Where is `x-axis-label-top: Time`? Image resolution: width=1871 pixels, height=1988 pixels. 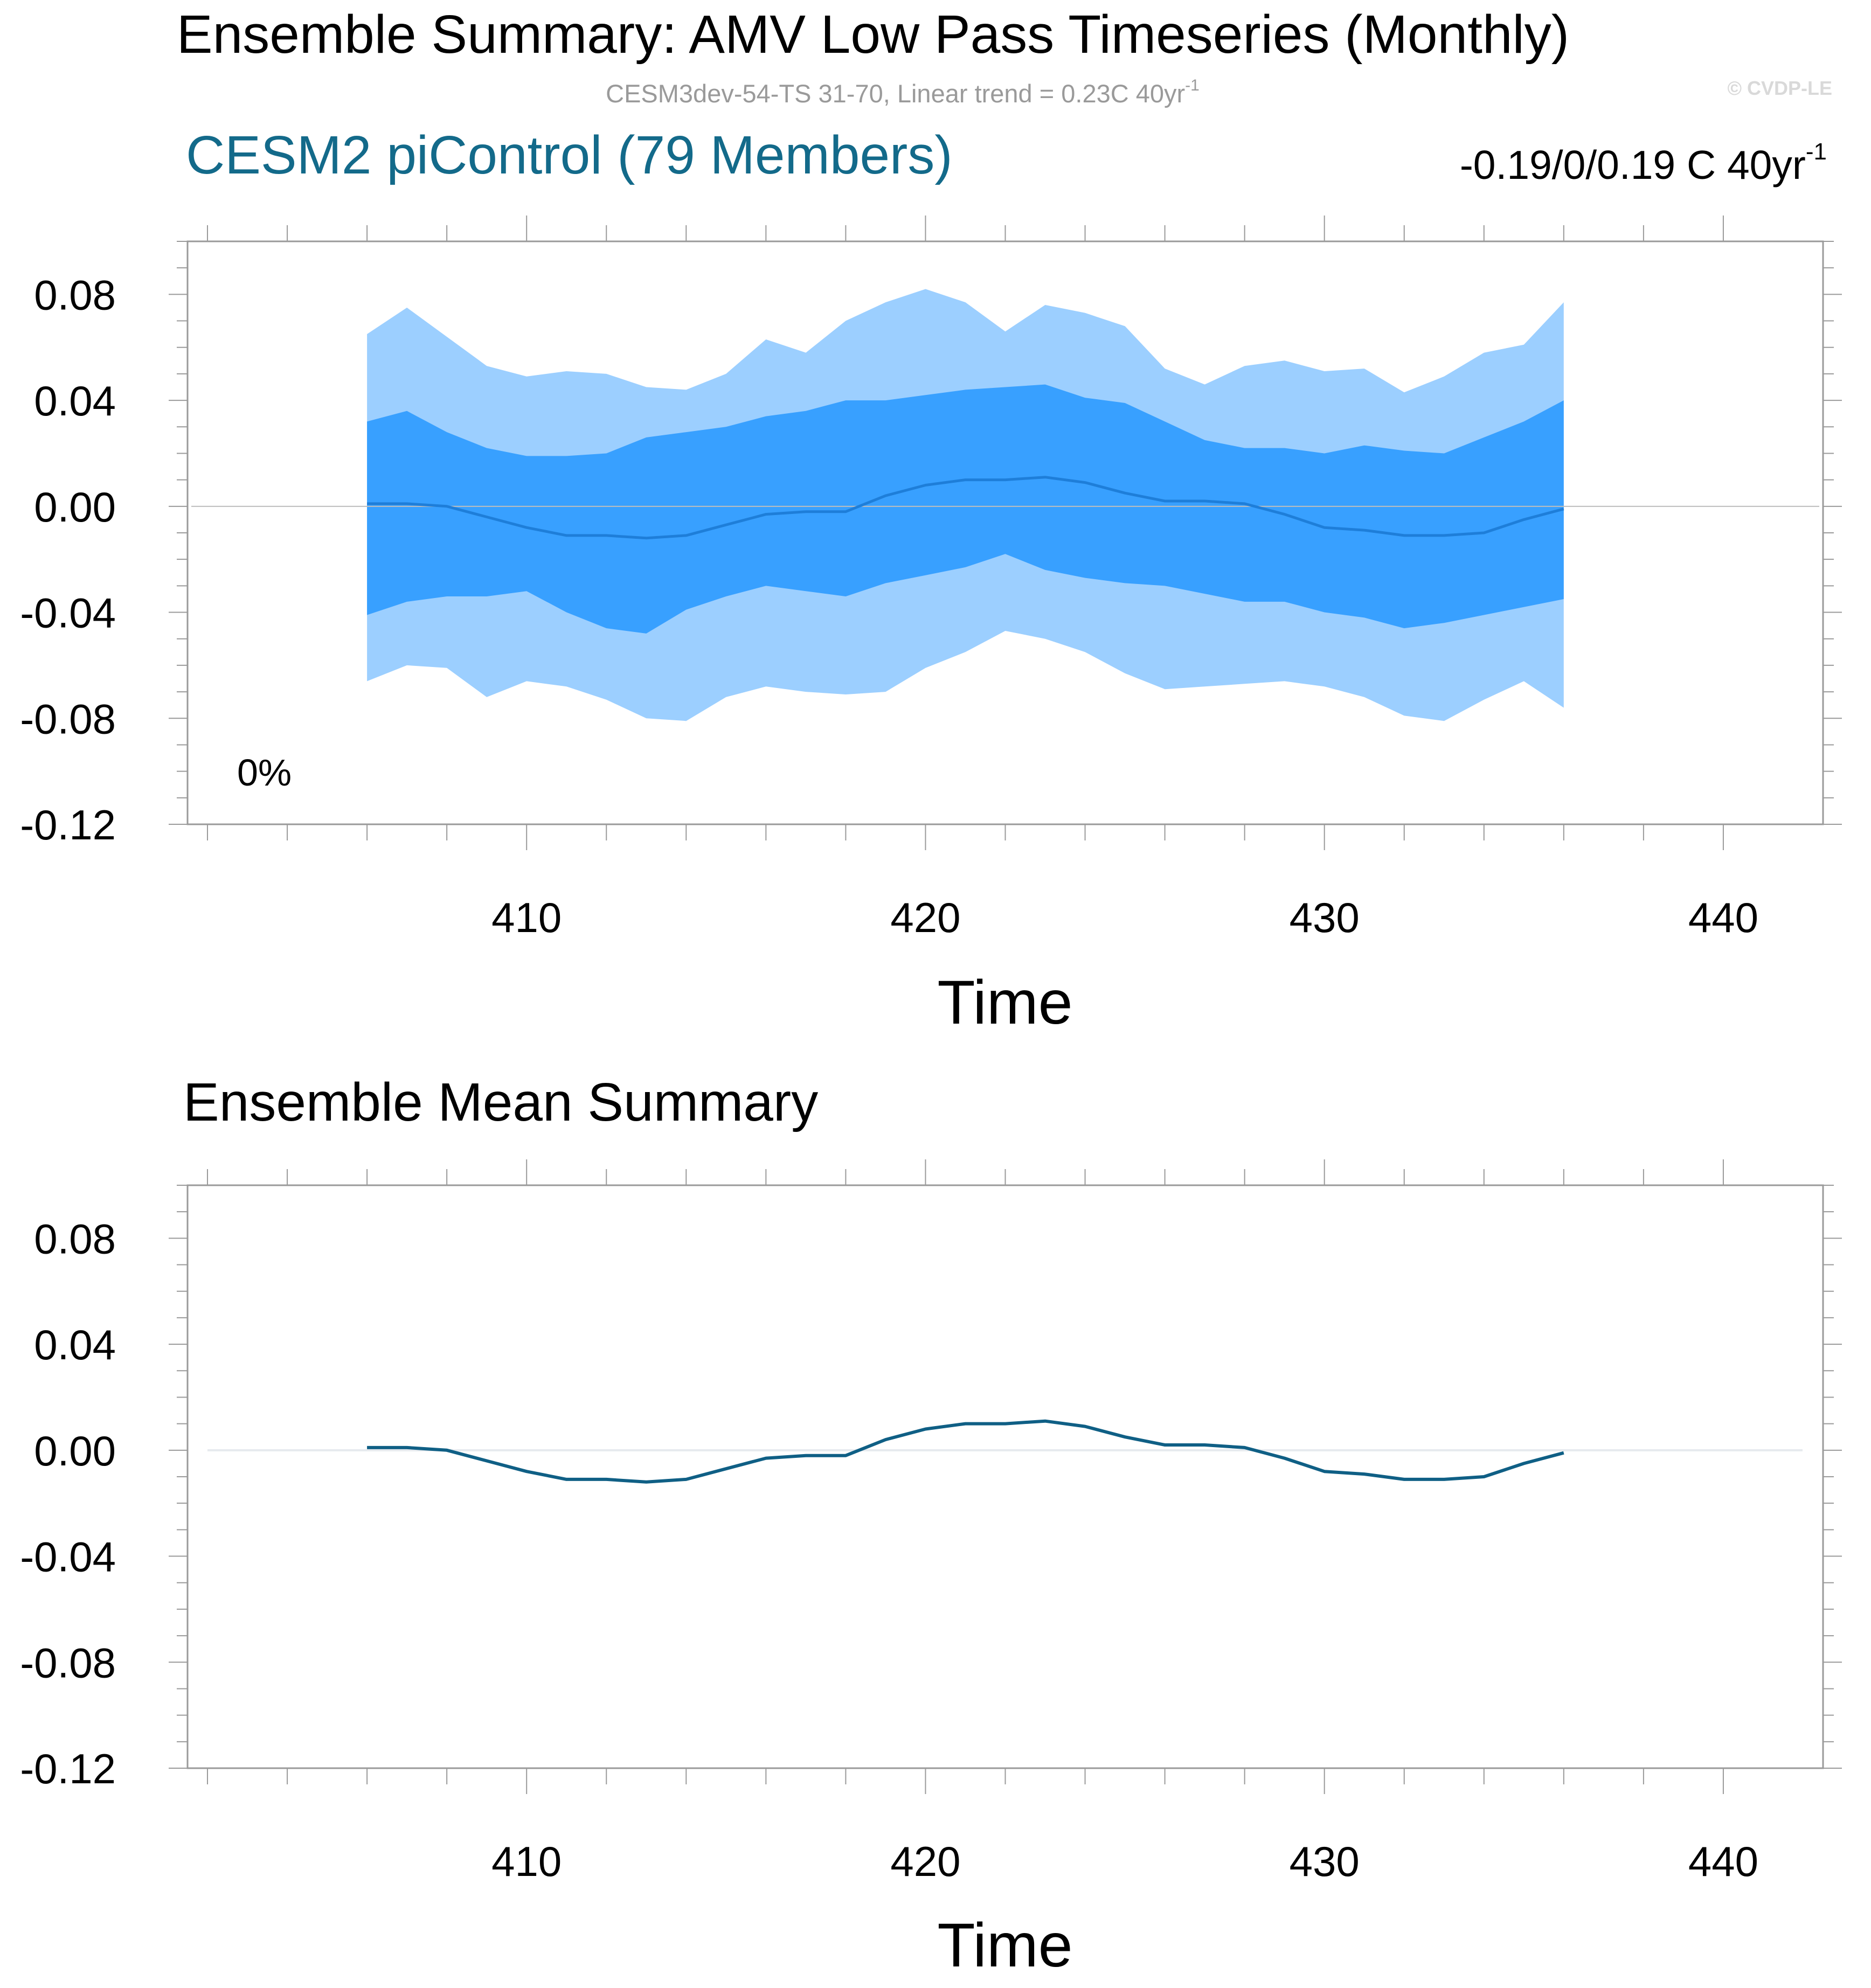
x-axis-label-top: Time is located at coordinates (1005, 1002).